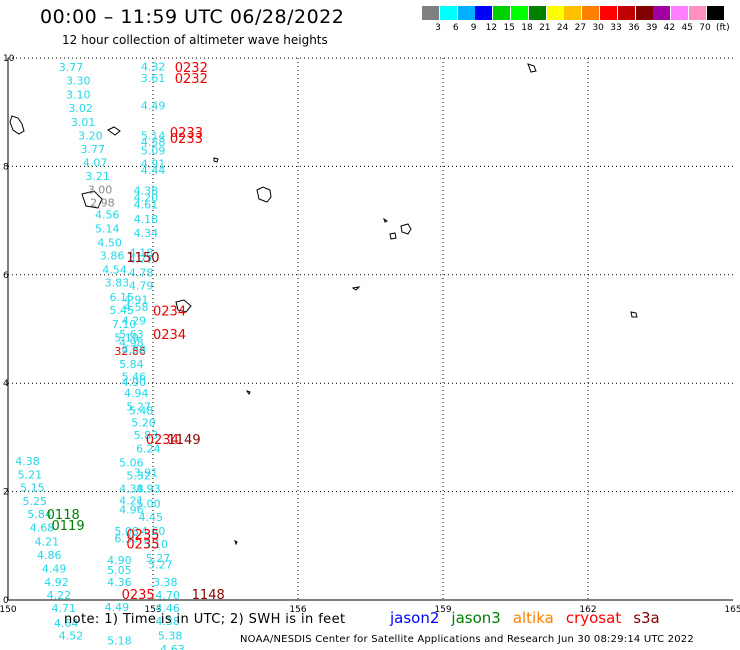 This screenshot has width=740, height=650. I want to click on wave-height-label: 4.54, so click(114, 270).